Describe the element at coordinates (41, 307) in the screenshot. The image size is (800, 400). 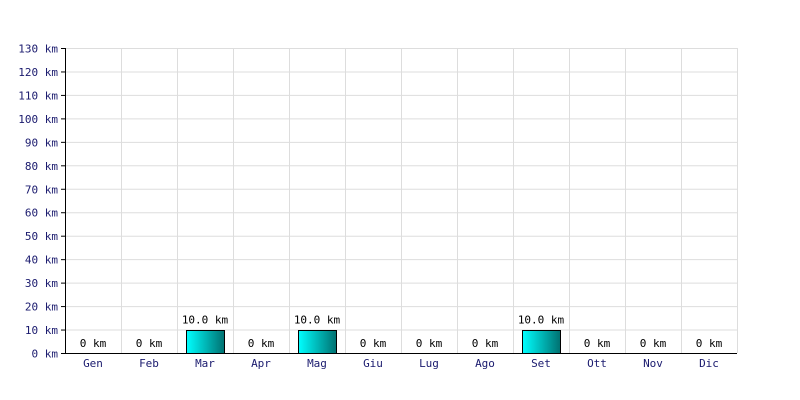
I see `y-tick-label: 20 km` at that location.